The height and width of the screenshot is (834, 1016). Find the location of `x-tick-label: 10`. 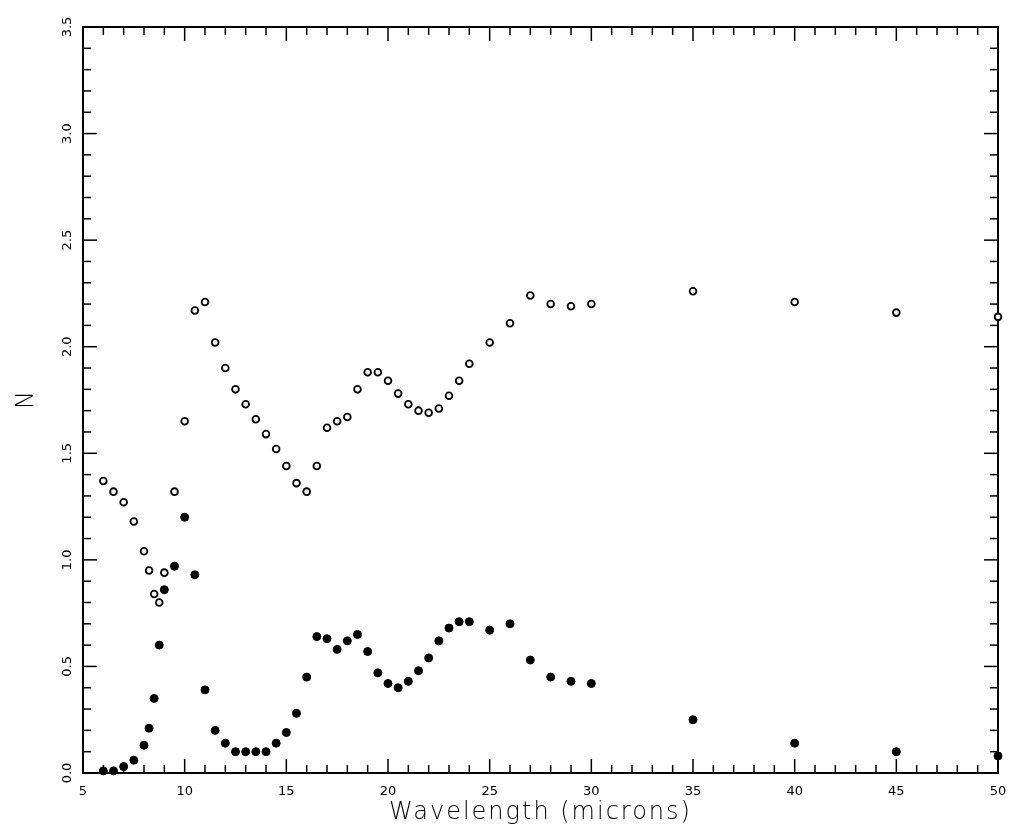

x-tick-label: 10 is located at coordinates (184, 790).